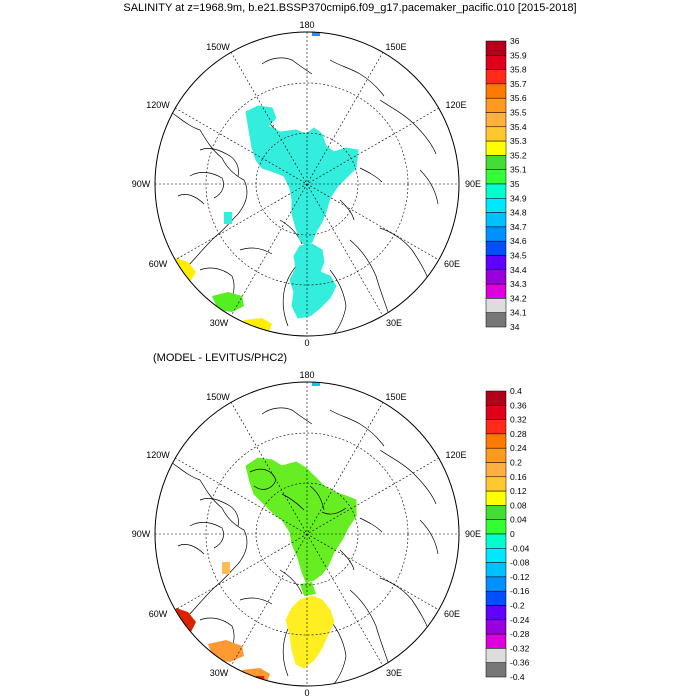 The image size is (700, 700). What do you see at coordinates (141, 184) in the screenshot?
I see `lon-label-90w: 90W` at bounding box center [141, 184].